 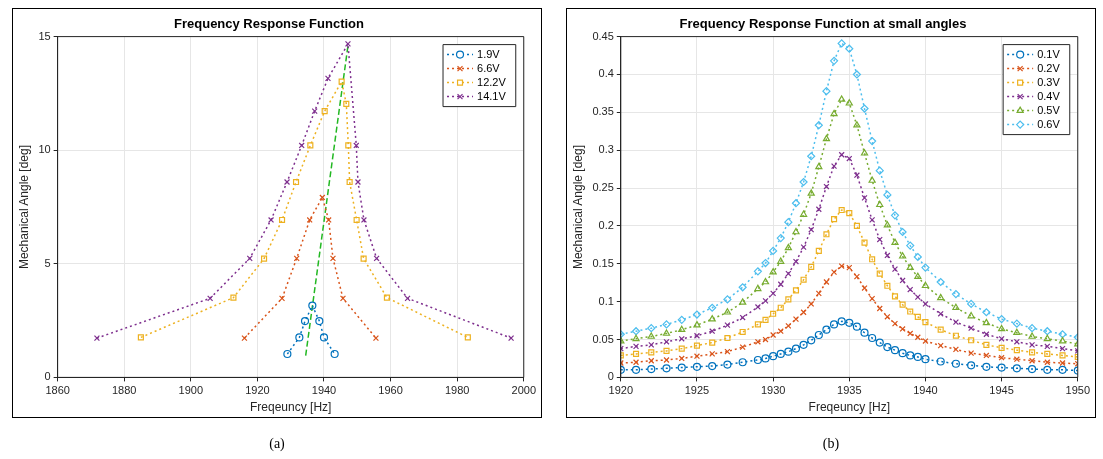 What do you see at coordinates (489, 53) in the screenshot?
I see `legend-label: 1.9V` at bounding box center [489, 53].